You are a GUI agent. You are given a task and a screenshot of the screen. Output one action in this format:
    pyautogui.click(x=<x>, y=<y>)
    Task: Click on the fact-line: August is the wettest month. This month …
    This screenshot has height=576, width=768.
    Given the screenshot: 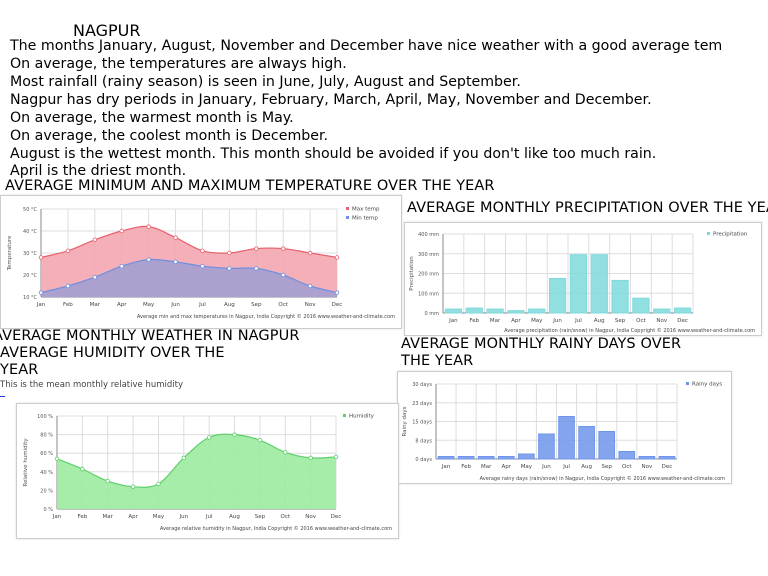 What is the action you would take?
    pyautogui.click(x=333, y=154)
    